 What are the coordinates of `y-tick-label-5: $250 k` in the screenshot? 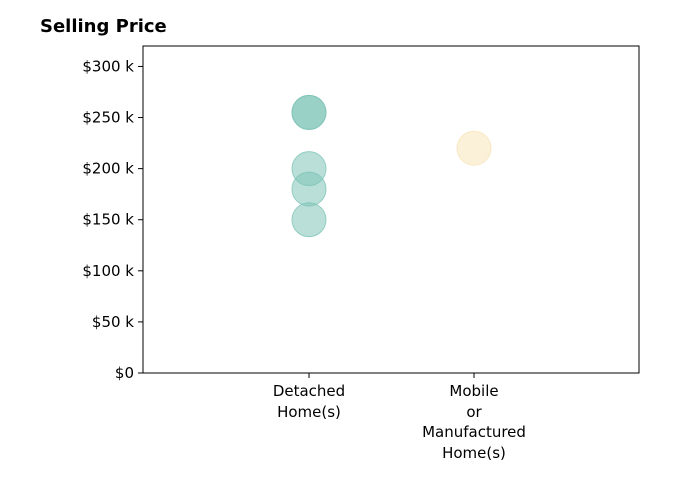 It's located at (108, 118).